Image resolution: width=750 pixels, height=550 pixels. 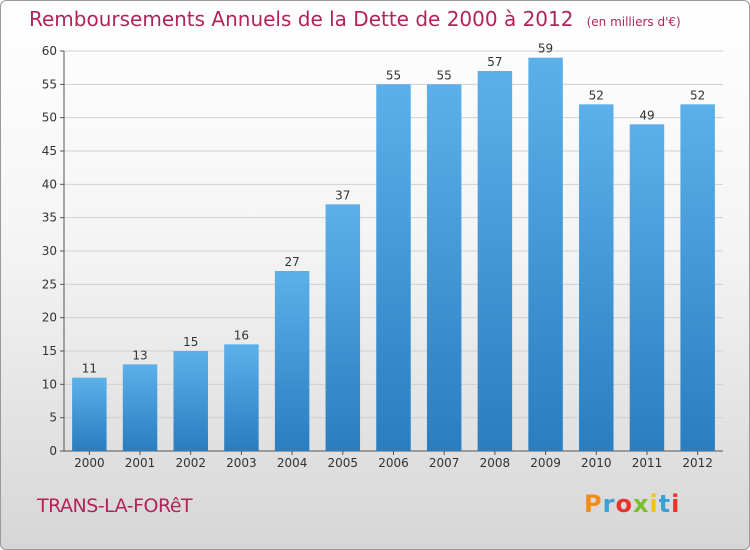 What do you see at coordinates (140, 407) in the screenshot?
I see `bar-2001` at bounding box center [140, 407].